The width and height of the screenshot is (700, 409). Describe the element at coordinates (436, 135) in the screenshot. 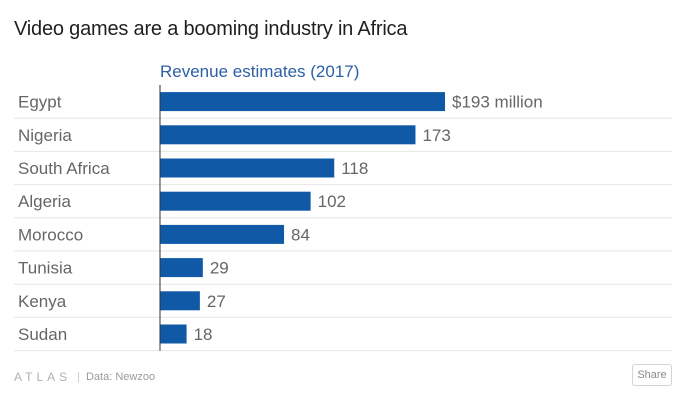

I see `value-label: 173` at that location.